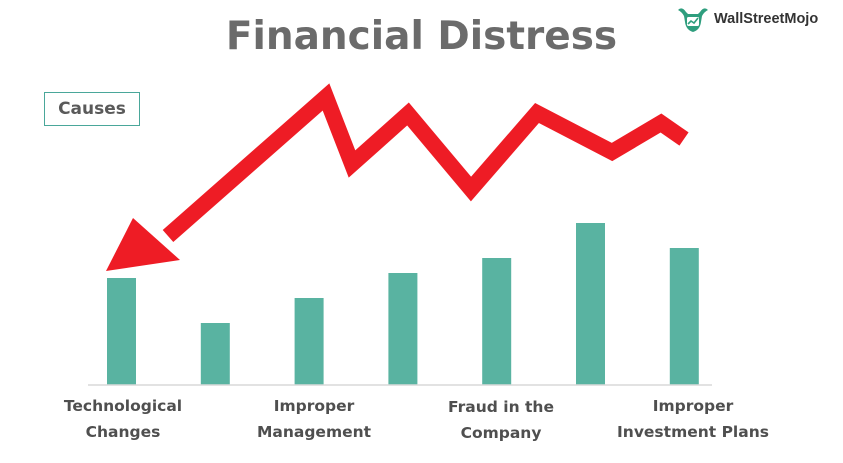 The height and width of the screenshot is (463, 843). Describe the element at coordinates (123, 419) in the screenshot. I see `category-label-technological-changes: Technological Changes` at that location.